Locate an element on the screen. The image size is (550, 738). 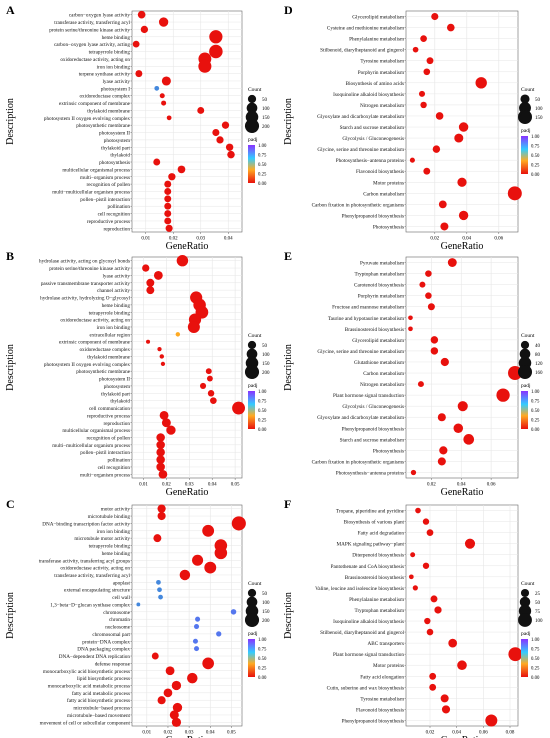
x-tick-label: 0.03 is located at coordinates (189, 733).